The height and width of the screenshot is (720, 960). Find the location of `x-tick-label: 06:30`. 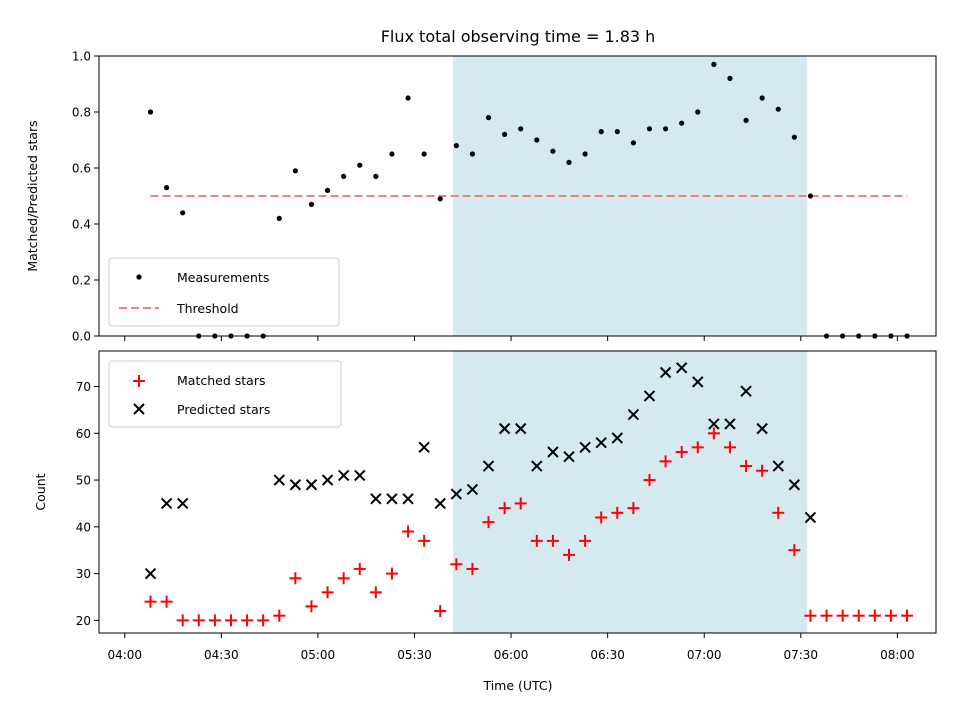

x-tick-label: 06:30 is located at coordinates (607, 655).